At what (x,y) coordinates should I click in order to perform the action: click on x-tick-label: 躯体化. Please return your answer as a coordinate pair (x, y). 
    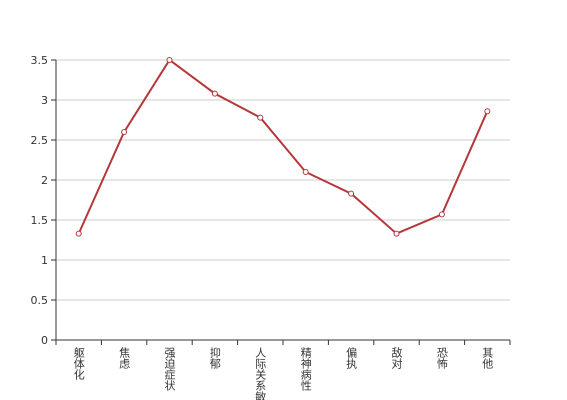
    Looking at the image, I should click on (78, 364).